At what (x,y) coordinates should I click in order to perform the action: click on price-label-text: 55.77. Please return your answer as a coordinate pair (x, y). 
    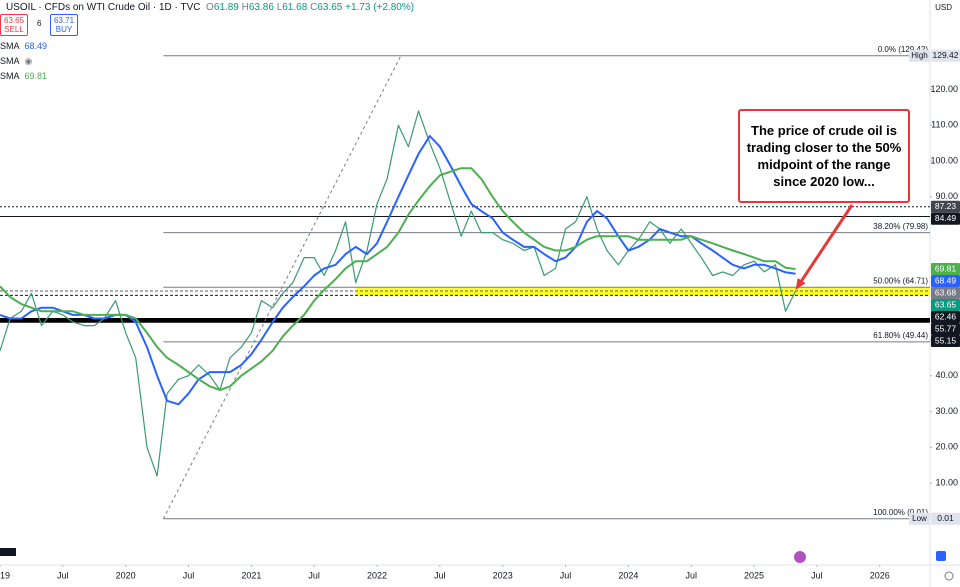
    Looking at the image, I should click on (946, 328).